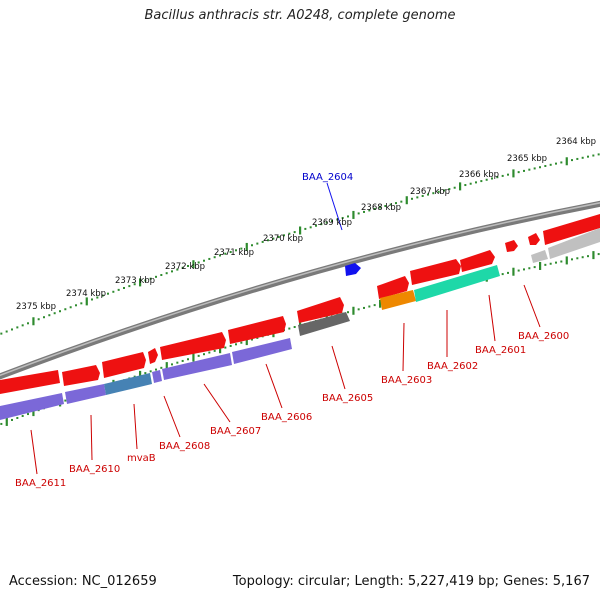 This screenshot has width=600, height=600. I want to click on gene-label-baa-2604: BAA_2604, so click(327, 177).